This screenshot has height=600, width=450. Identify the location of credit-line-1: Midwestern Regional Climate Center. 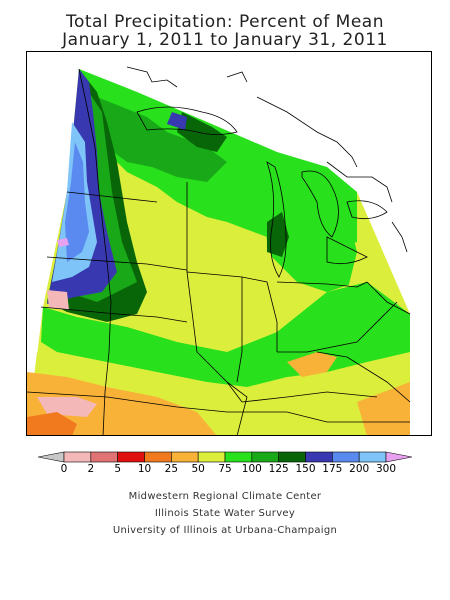
(225, 496).